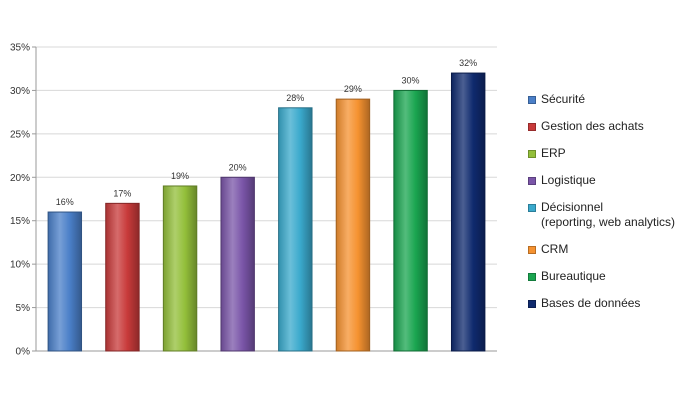 This screenshot has width=700, height=400. What do you see at coordinates (411, 80) in the screenshot?
I see `data-label: 30%` at bounding box center [411, 80].